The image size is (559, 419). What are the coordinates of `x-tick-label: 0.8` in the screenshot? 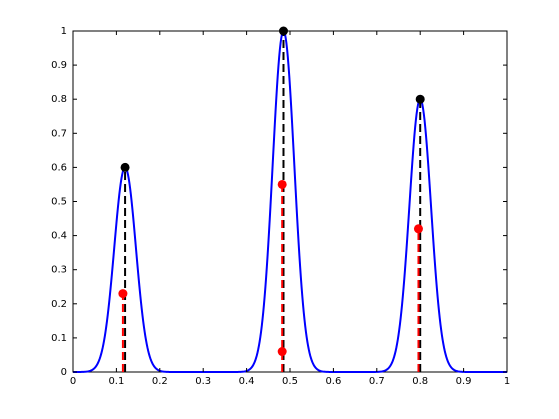 It's located at (420, 381).